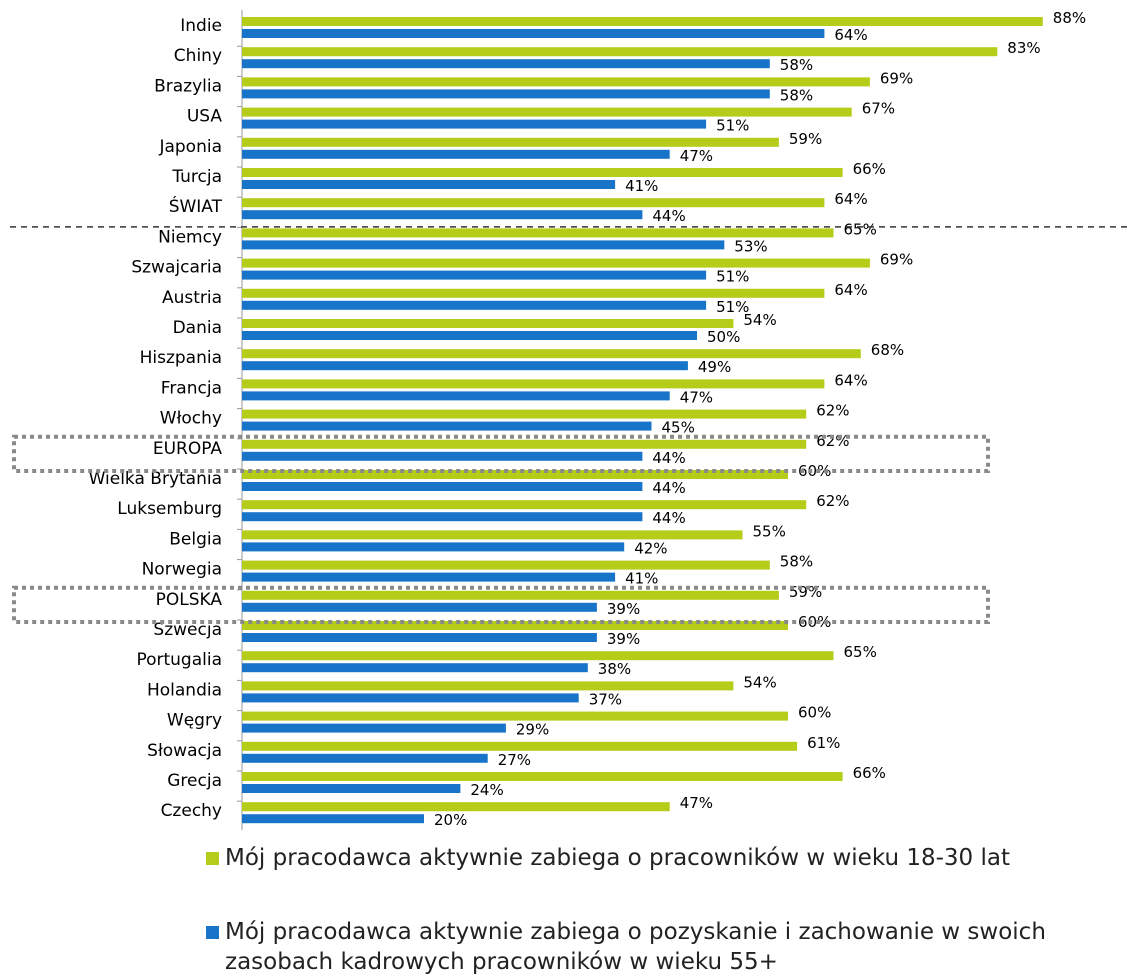 The height and width of the screenshot is (977, 1141). What do you see at coordinates (365, 758) in the screenshot?
I see `bar-senior-slowacja` at bounding box center [365, 758].